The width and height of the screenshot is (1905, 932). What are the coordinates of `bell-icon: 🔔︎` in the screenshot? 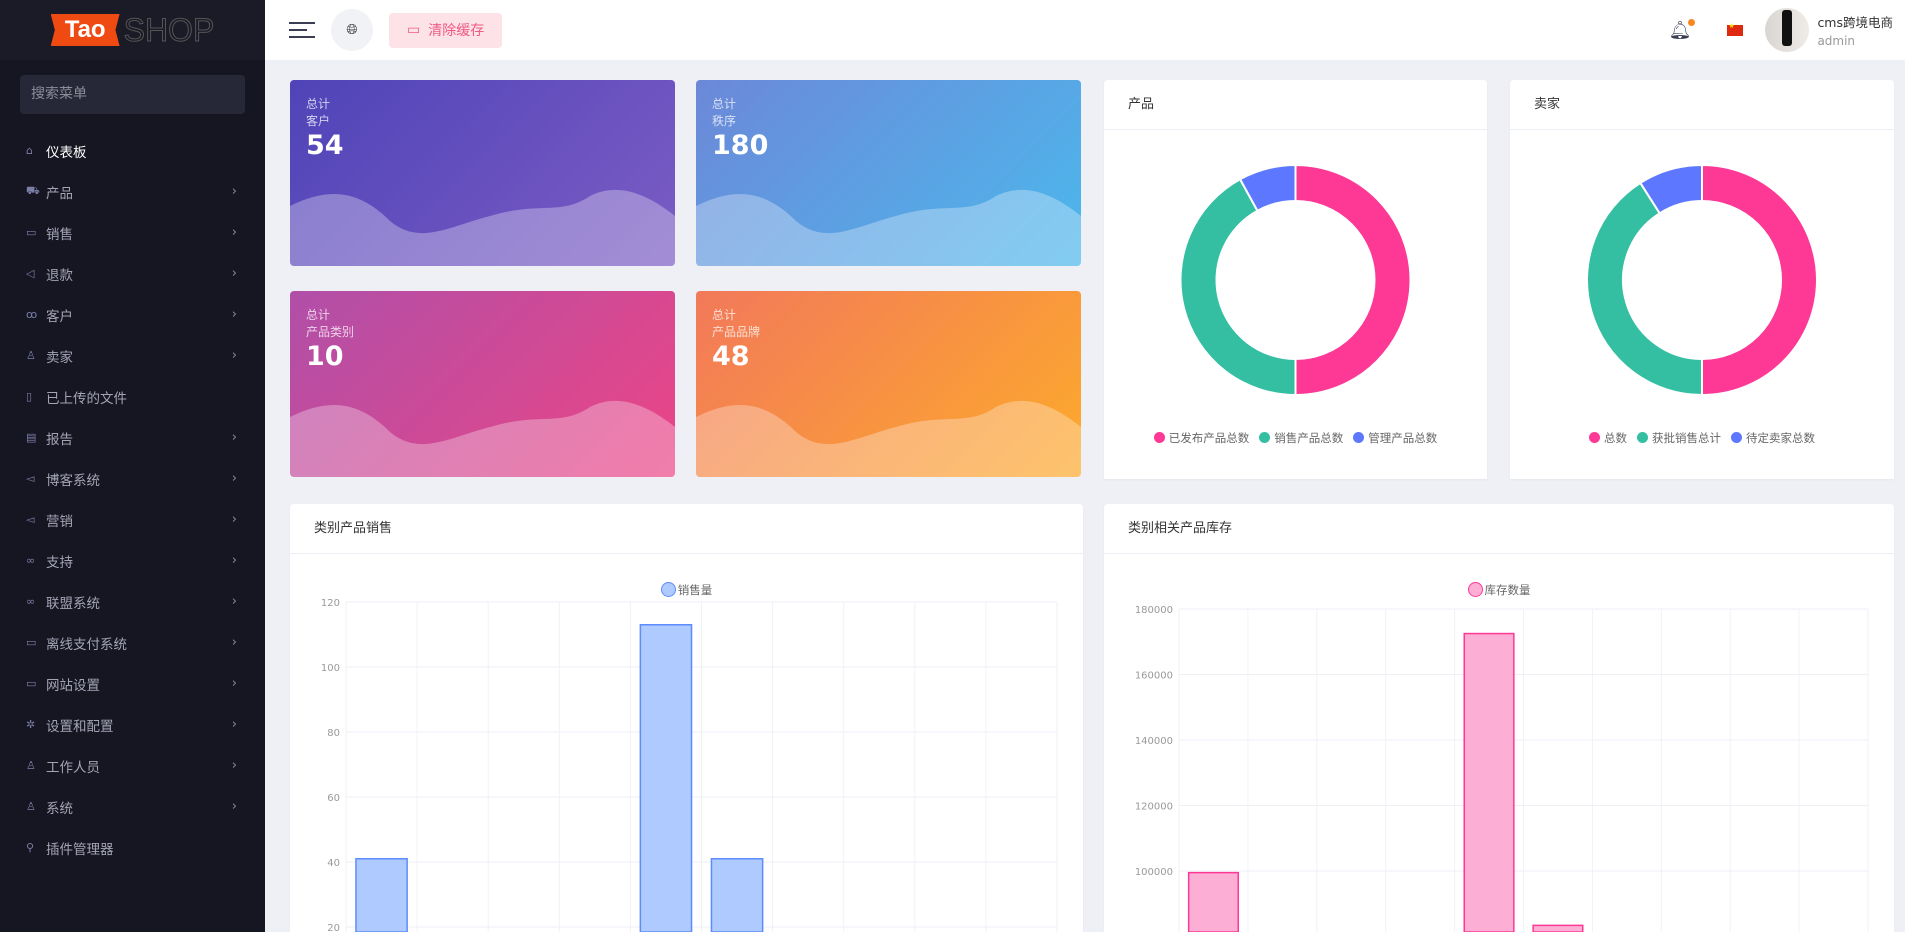 It's located at (1682, 29).